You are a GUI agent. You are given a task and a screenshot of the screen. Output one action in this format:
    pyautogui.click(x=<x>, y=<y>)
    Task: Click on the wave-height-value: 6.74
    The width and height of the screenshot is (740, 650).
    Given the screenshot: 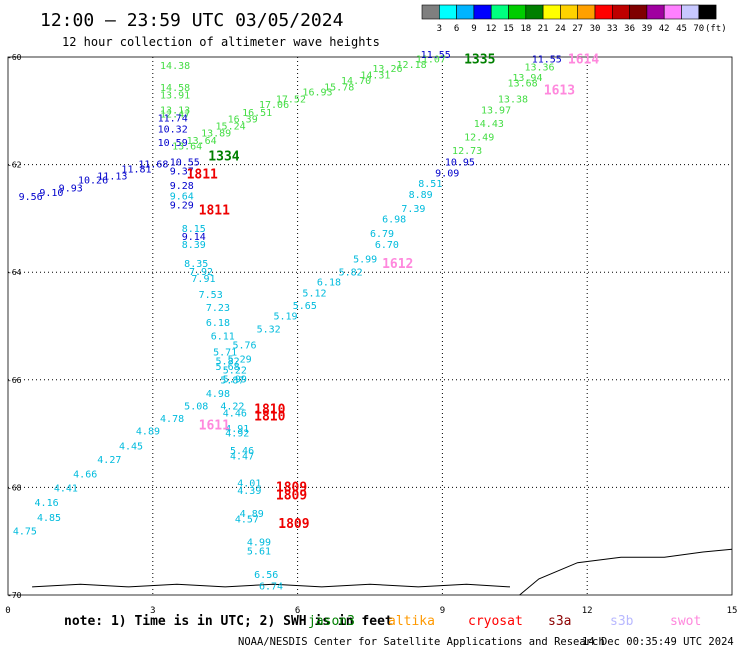 What is the action you would take?
    pyautogui.click(x=271, y=587)
    